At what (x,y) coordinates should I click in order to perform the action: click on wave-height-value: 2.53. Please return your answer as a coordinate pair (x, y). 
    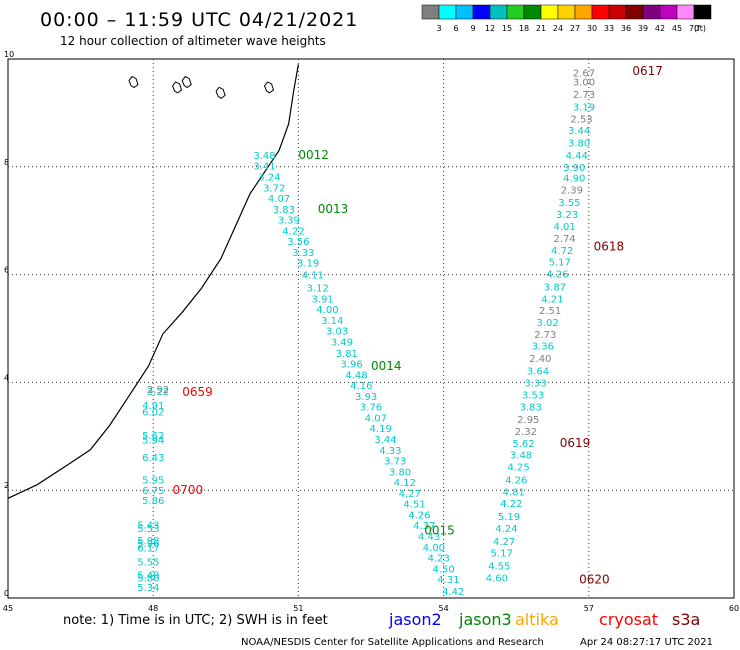
    Looking at the image, I should click on (581, 119).